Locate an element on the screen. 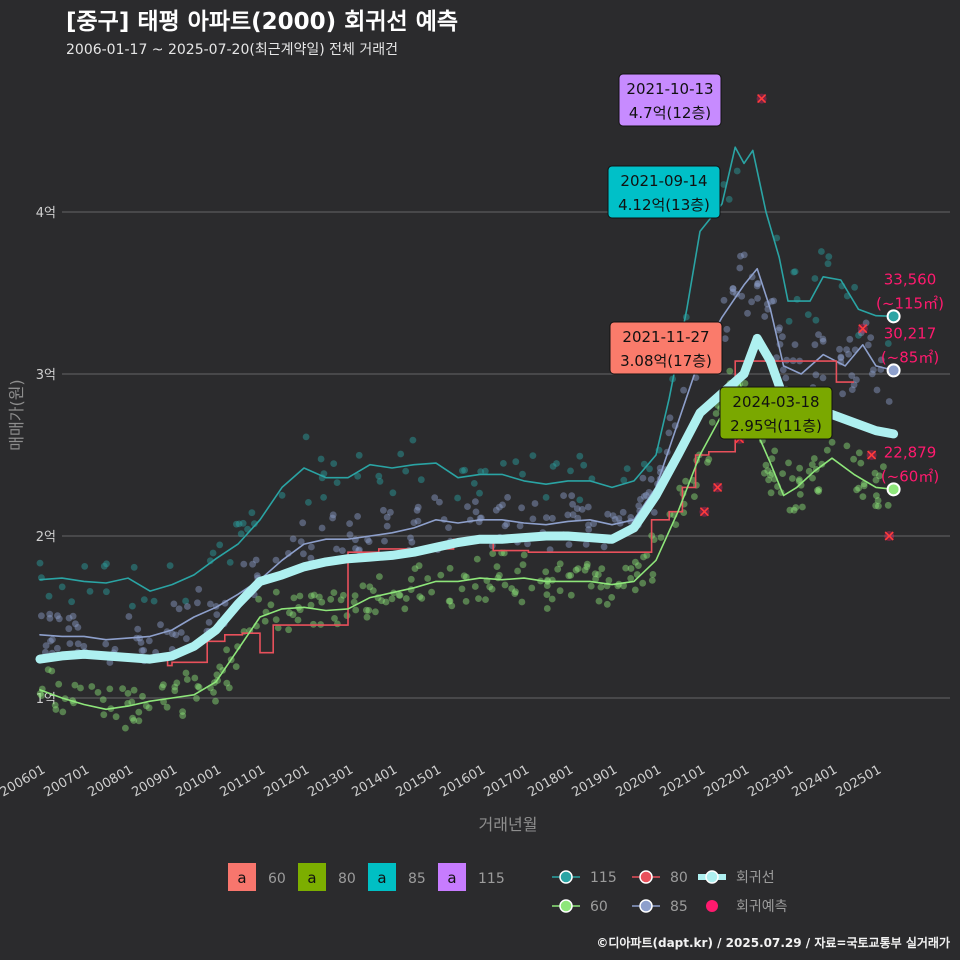 The image size is (960, 960). x-tick-label: 202301 is located at coordinates (771, 781).